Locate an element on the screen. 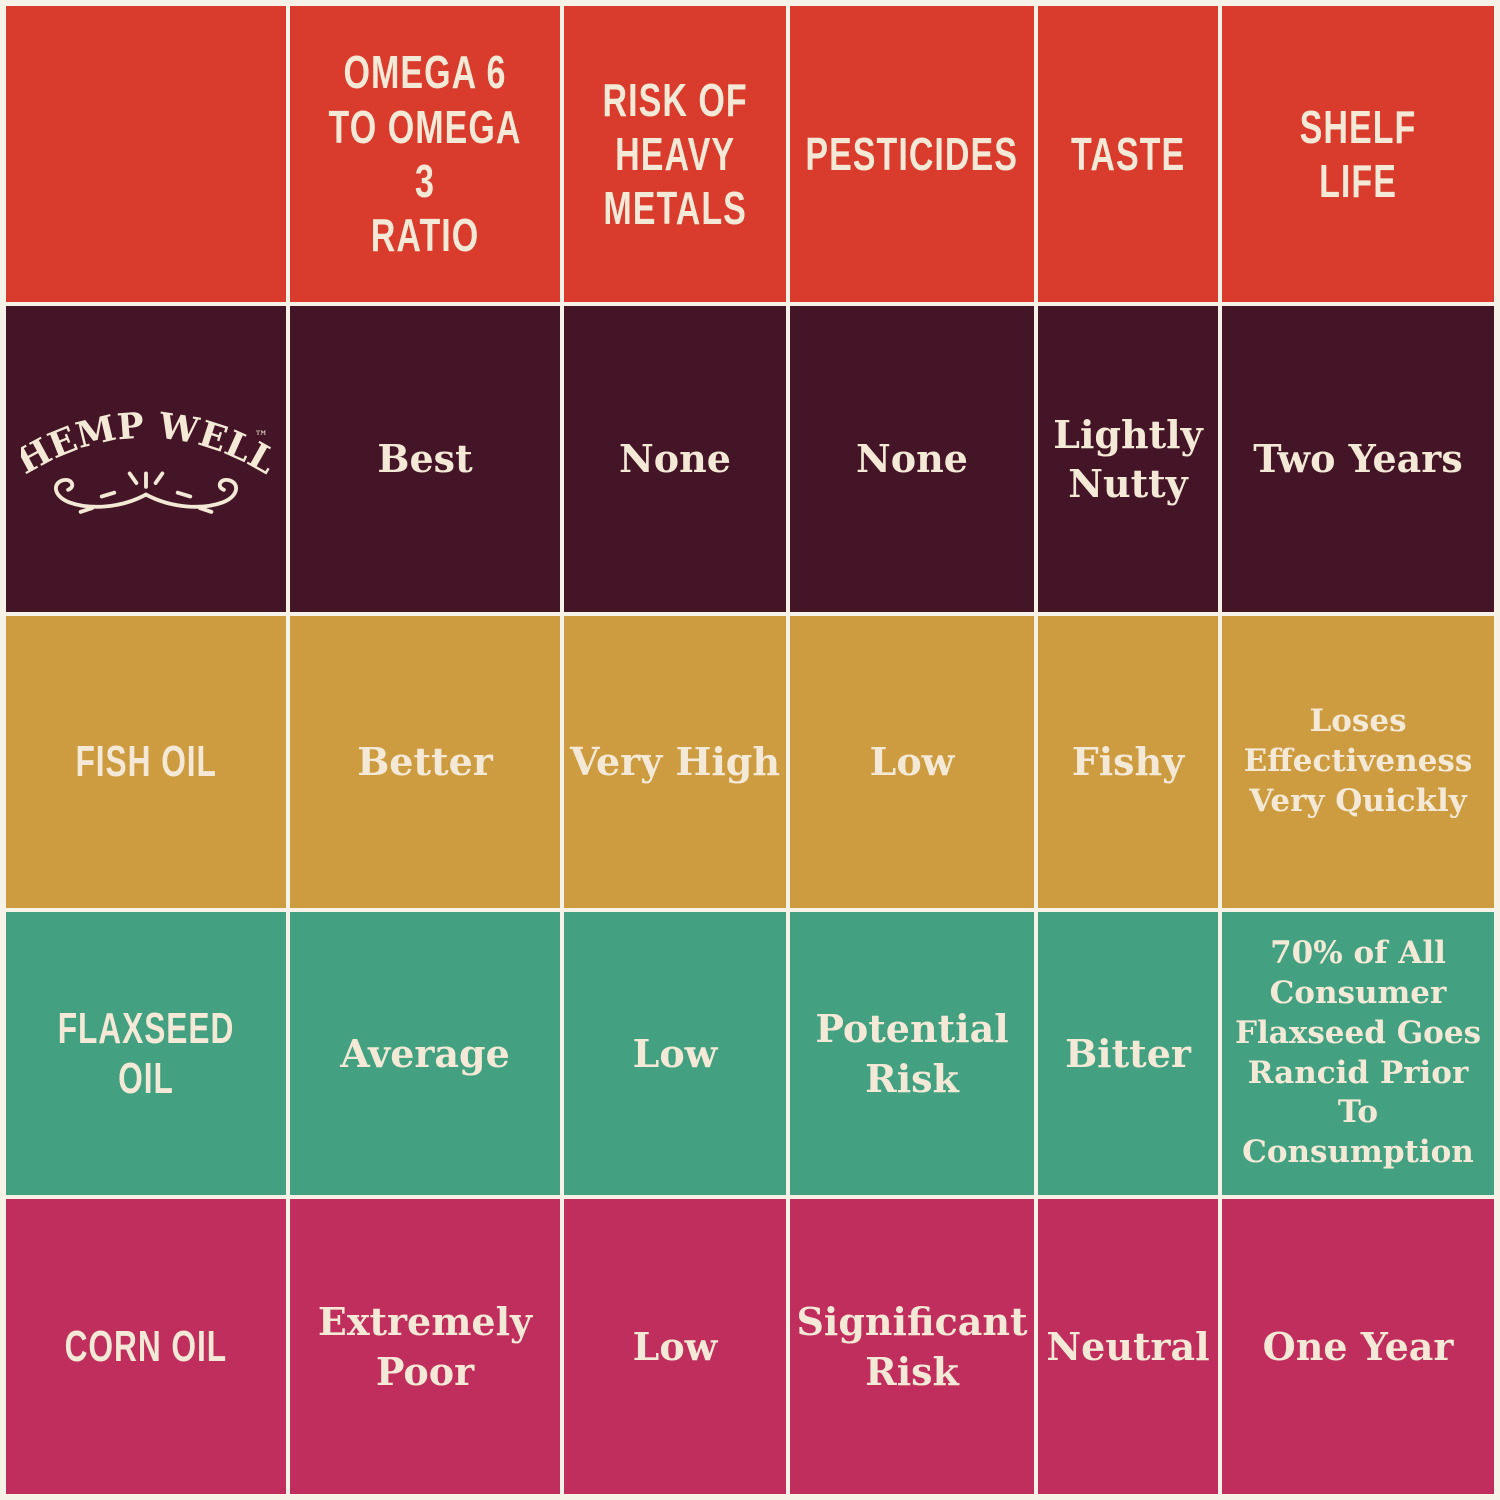  cell-flax-pesticides: Potential Risk is located at coordinates (912, 1053).